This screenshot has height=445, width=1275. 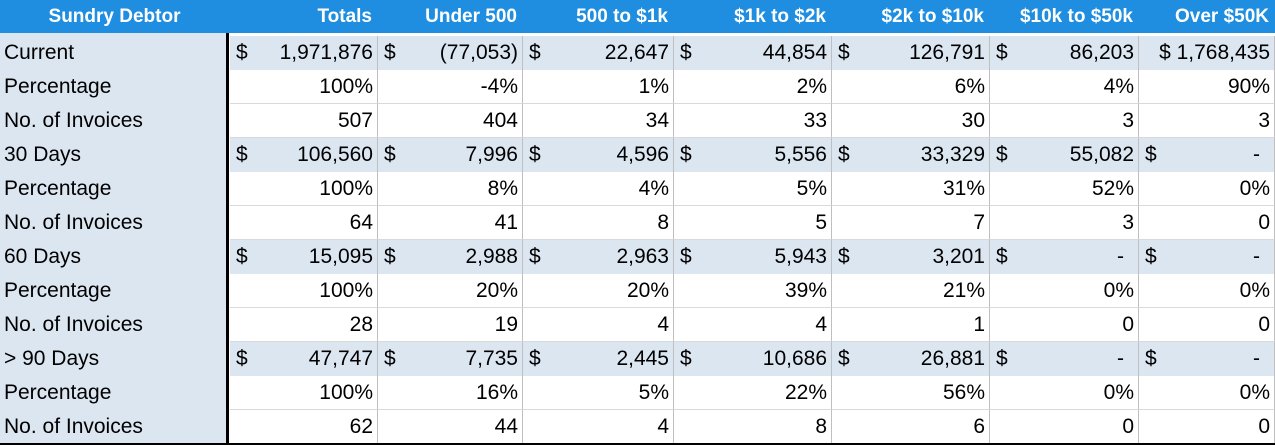 I want to click on table-cell: $86,203, so click(x=1064, y=53).